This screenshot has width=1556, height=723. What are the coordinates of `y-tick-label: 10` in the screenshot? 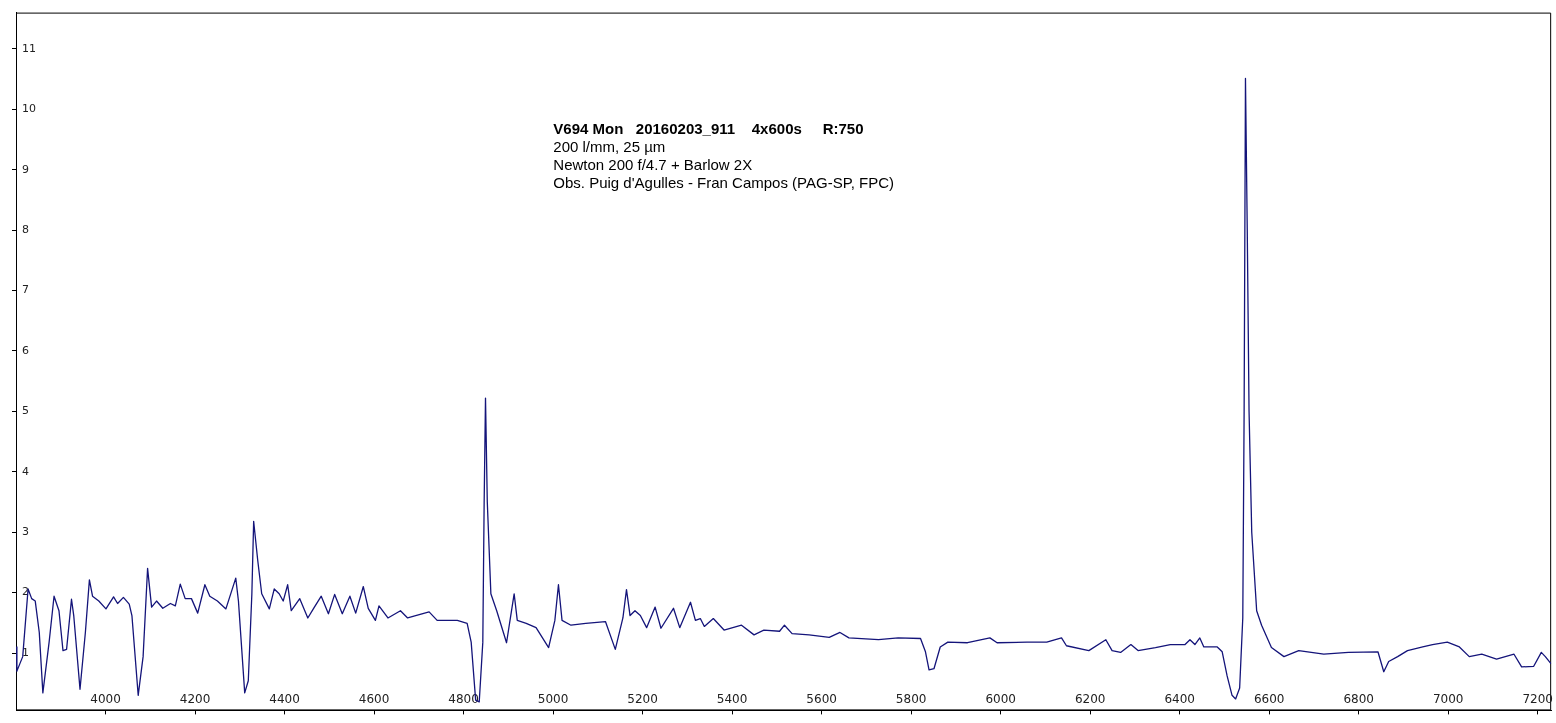 It's located at (29, 109).